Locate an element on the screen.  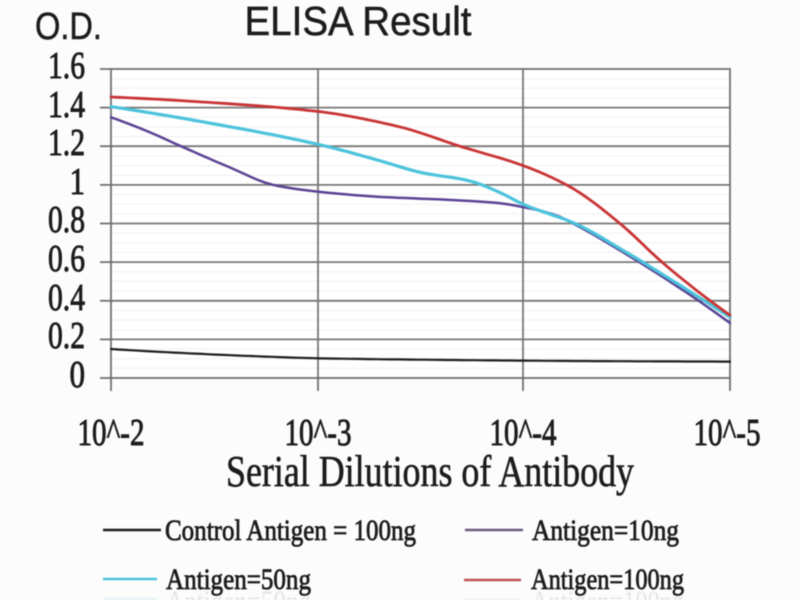
svg-text: 10^-3 is located at coordinates (318, 433).